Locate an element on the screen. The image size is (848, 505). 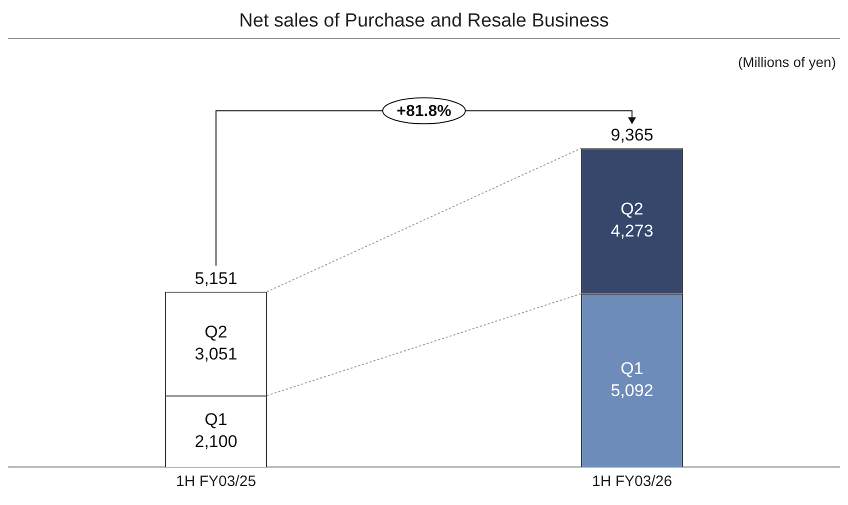
text: Q1 is located at coordinates (632, 368).